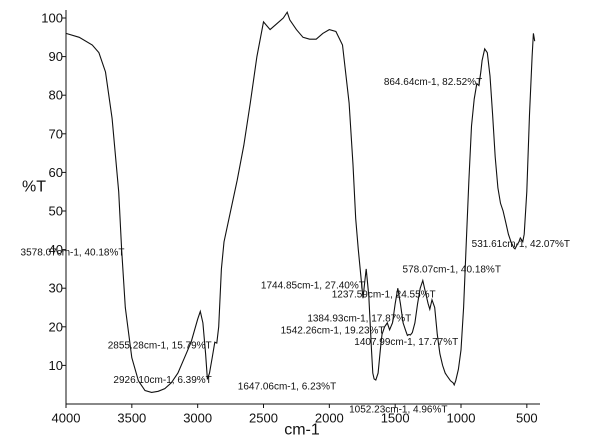 This screenshot has height=441, width=589. I want to click on y-tick-label: 10, so click(56, 365).